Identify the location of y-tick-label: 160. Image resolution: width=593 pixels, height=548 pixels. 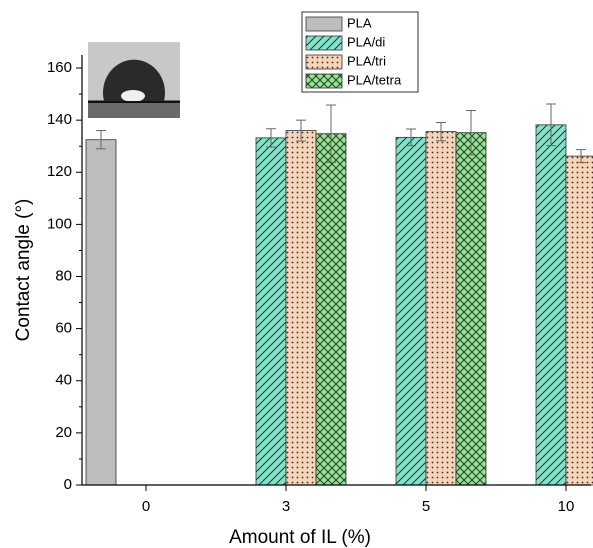
(59, 67).